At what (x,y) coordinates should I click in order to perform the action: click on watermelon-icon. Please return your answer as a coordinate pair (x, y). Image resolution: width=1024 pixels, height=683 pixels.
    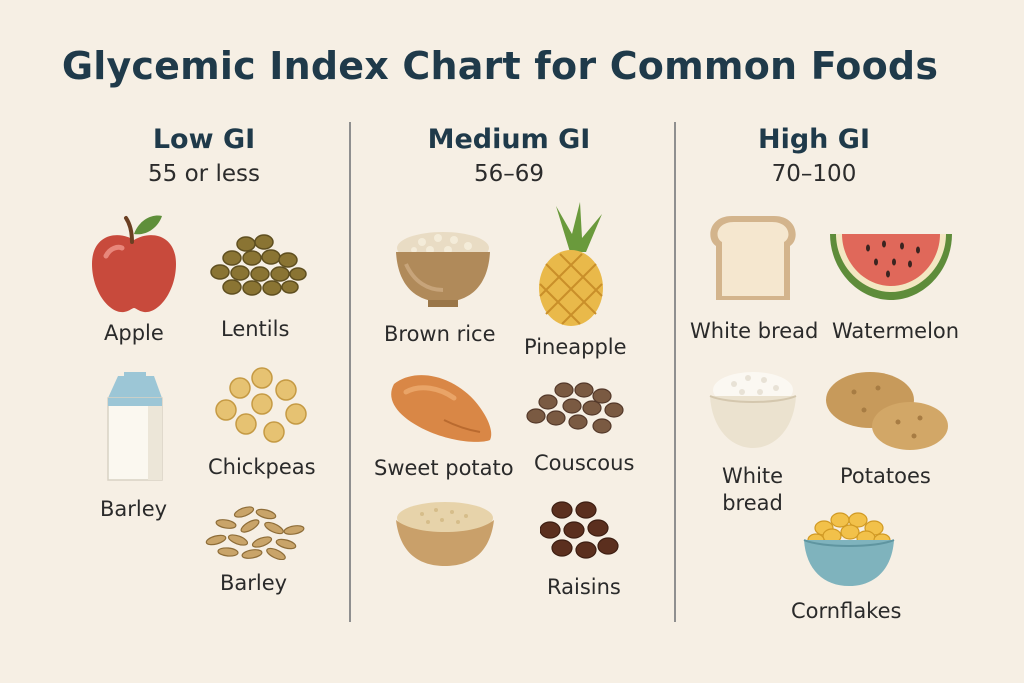
    Looking at the image, I should click on (891, 267).